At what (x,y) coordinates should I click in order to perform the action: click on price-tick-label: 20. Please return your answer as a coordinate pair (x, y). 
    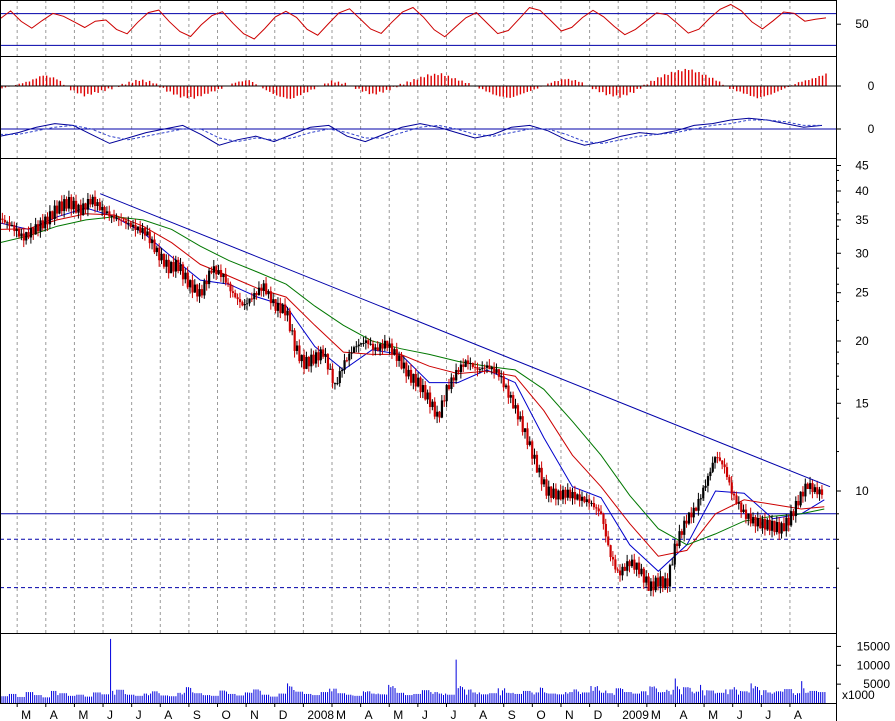
    Looking at the image, I should click on (862, 341).